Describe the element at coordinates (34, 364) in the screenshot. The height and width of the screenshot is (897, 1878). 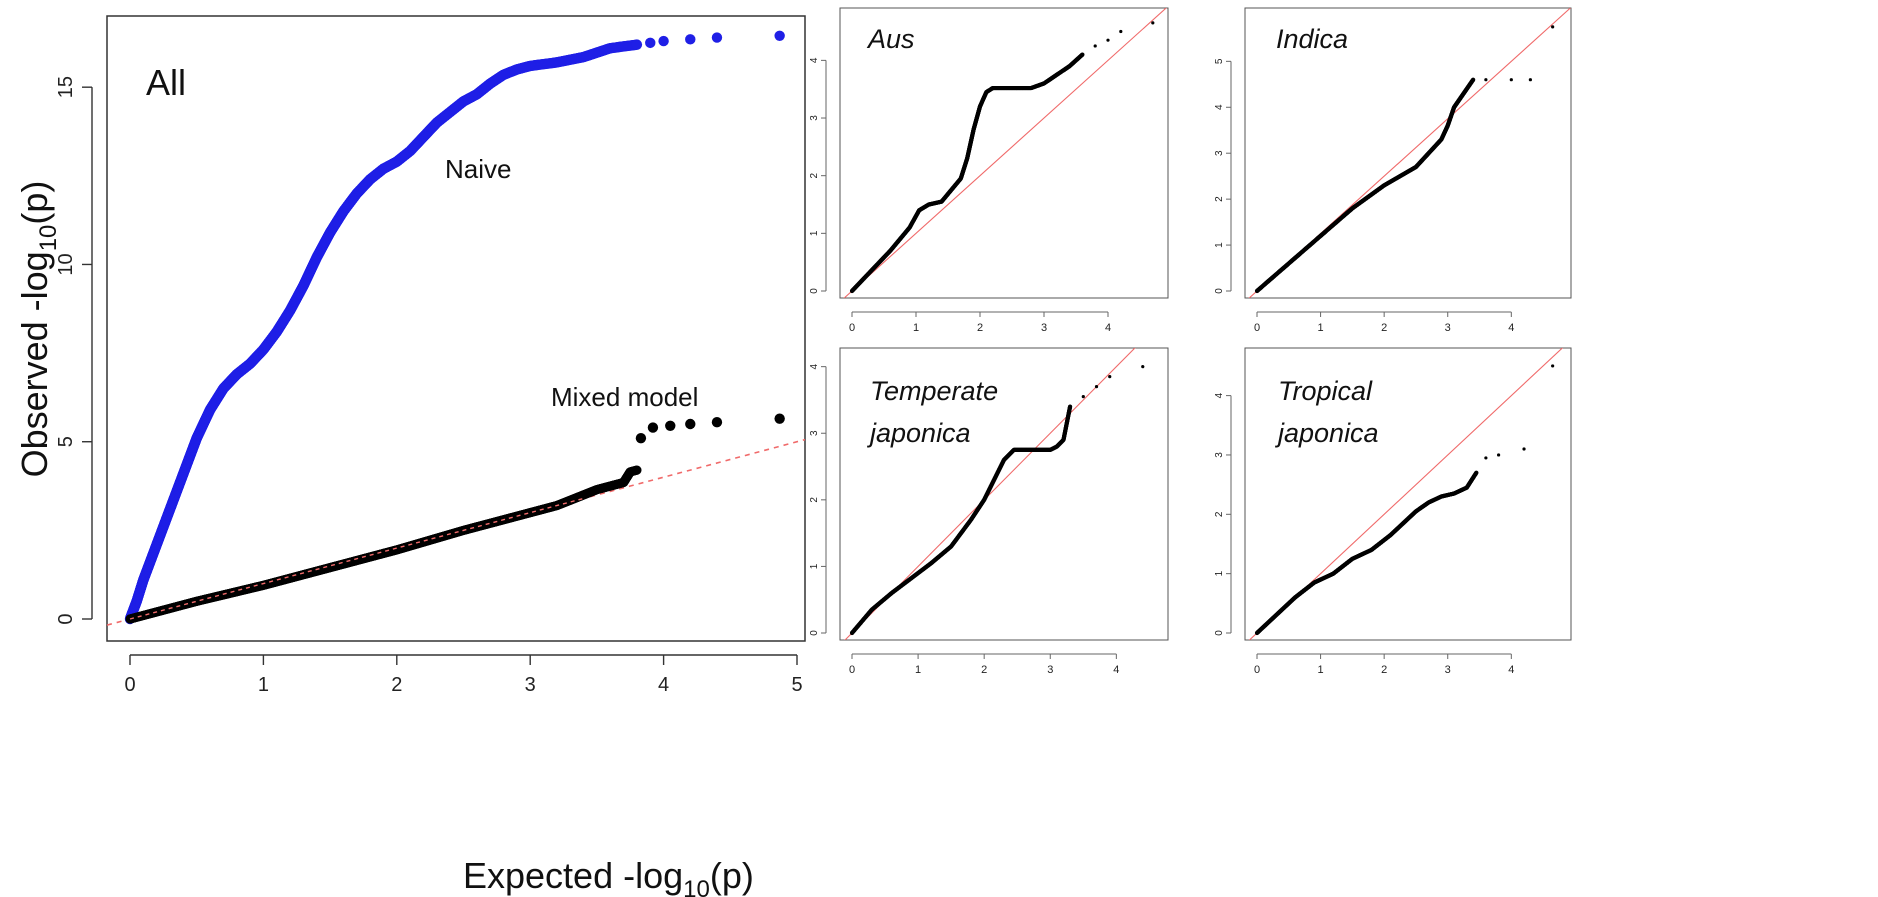
I see `y-axis-title-prefix: Observed -log` at that location.